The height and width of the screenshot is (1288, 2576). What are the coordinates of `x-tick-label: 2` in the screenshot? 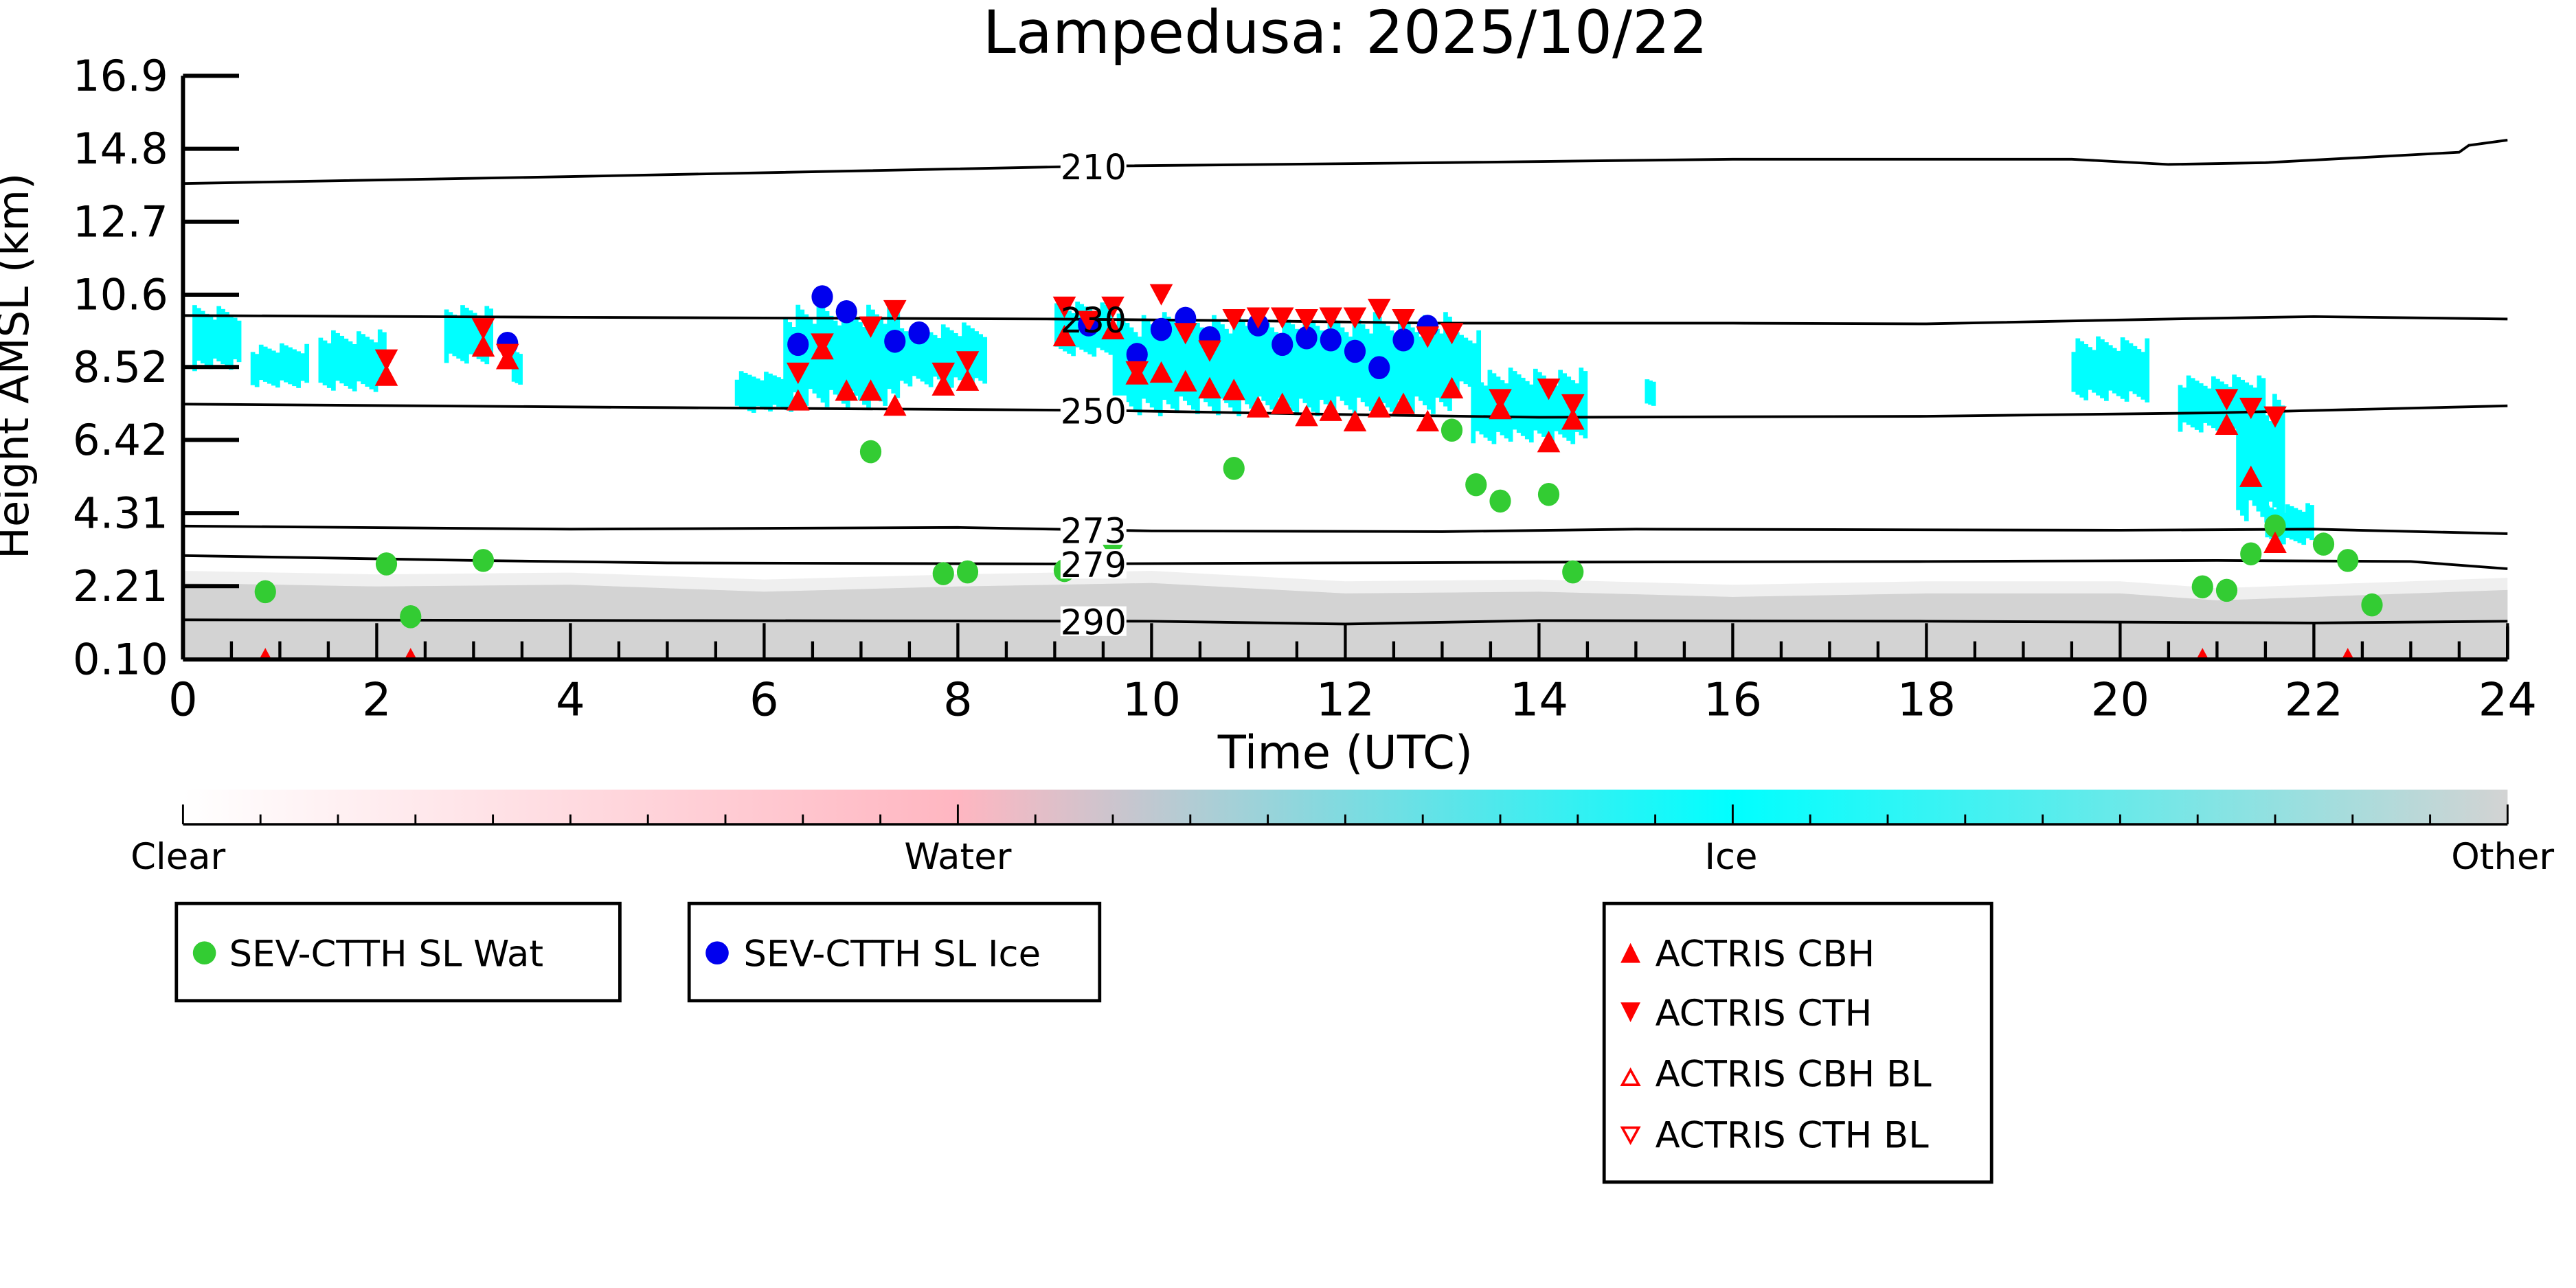 It's located at (377, 700).